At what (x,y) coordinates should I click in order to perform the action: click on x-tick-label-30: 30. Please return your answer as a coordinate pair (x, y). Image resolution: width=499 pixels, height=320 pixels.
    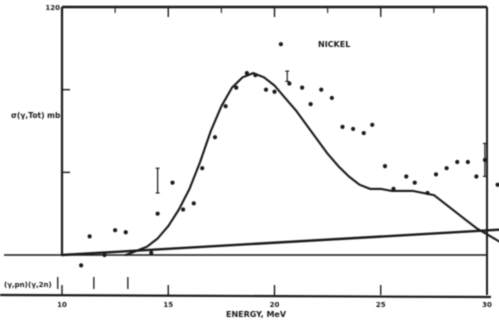
    Looking at the image, I should click on (487, 305).